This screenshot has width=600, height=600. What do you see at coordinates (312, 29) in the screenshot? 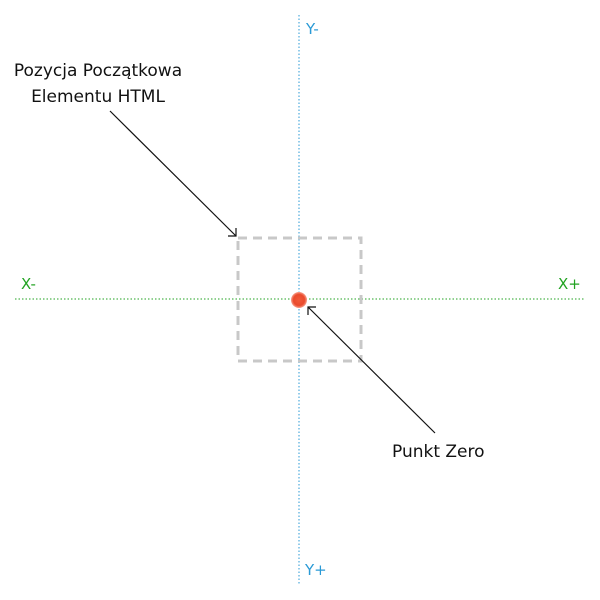
I see `y-negative-label: Y-` at bounding box center [312, 29].